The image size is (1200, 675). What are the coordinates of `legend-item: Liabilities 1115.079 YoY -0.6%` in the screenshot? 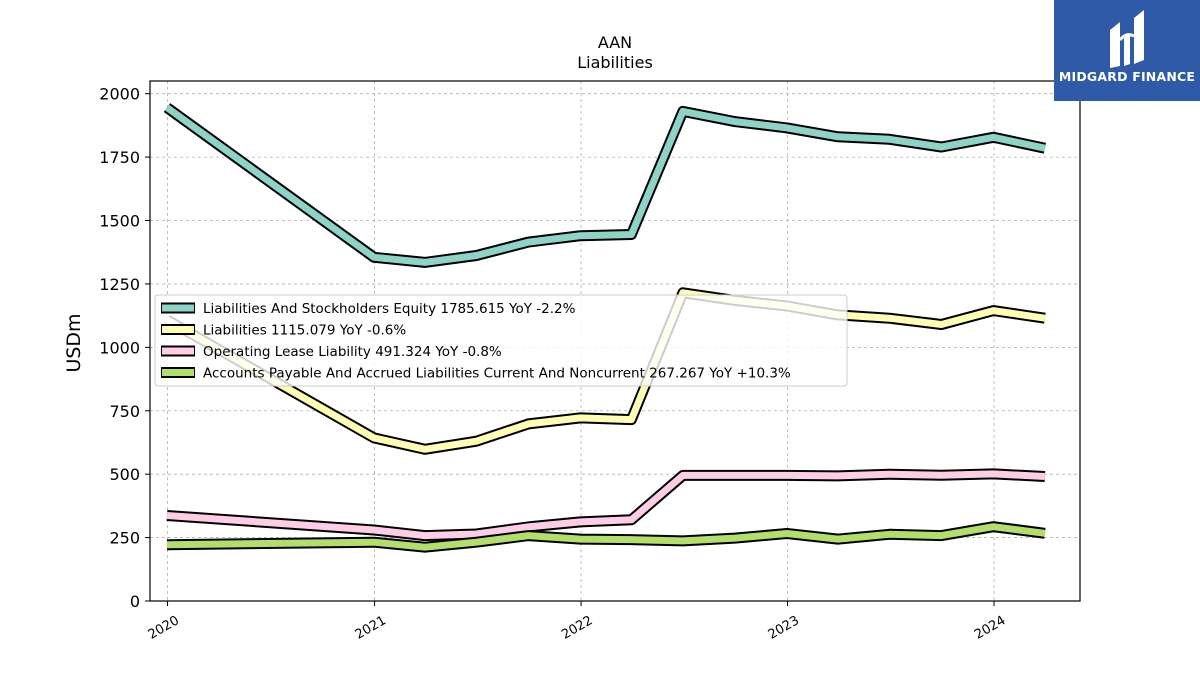 It's located at (283, 331).